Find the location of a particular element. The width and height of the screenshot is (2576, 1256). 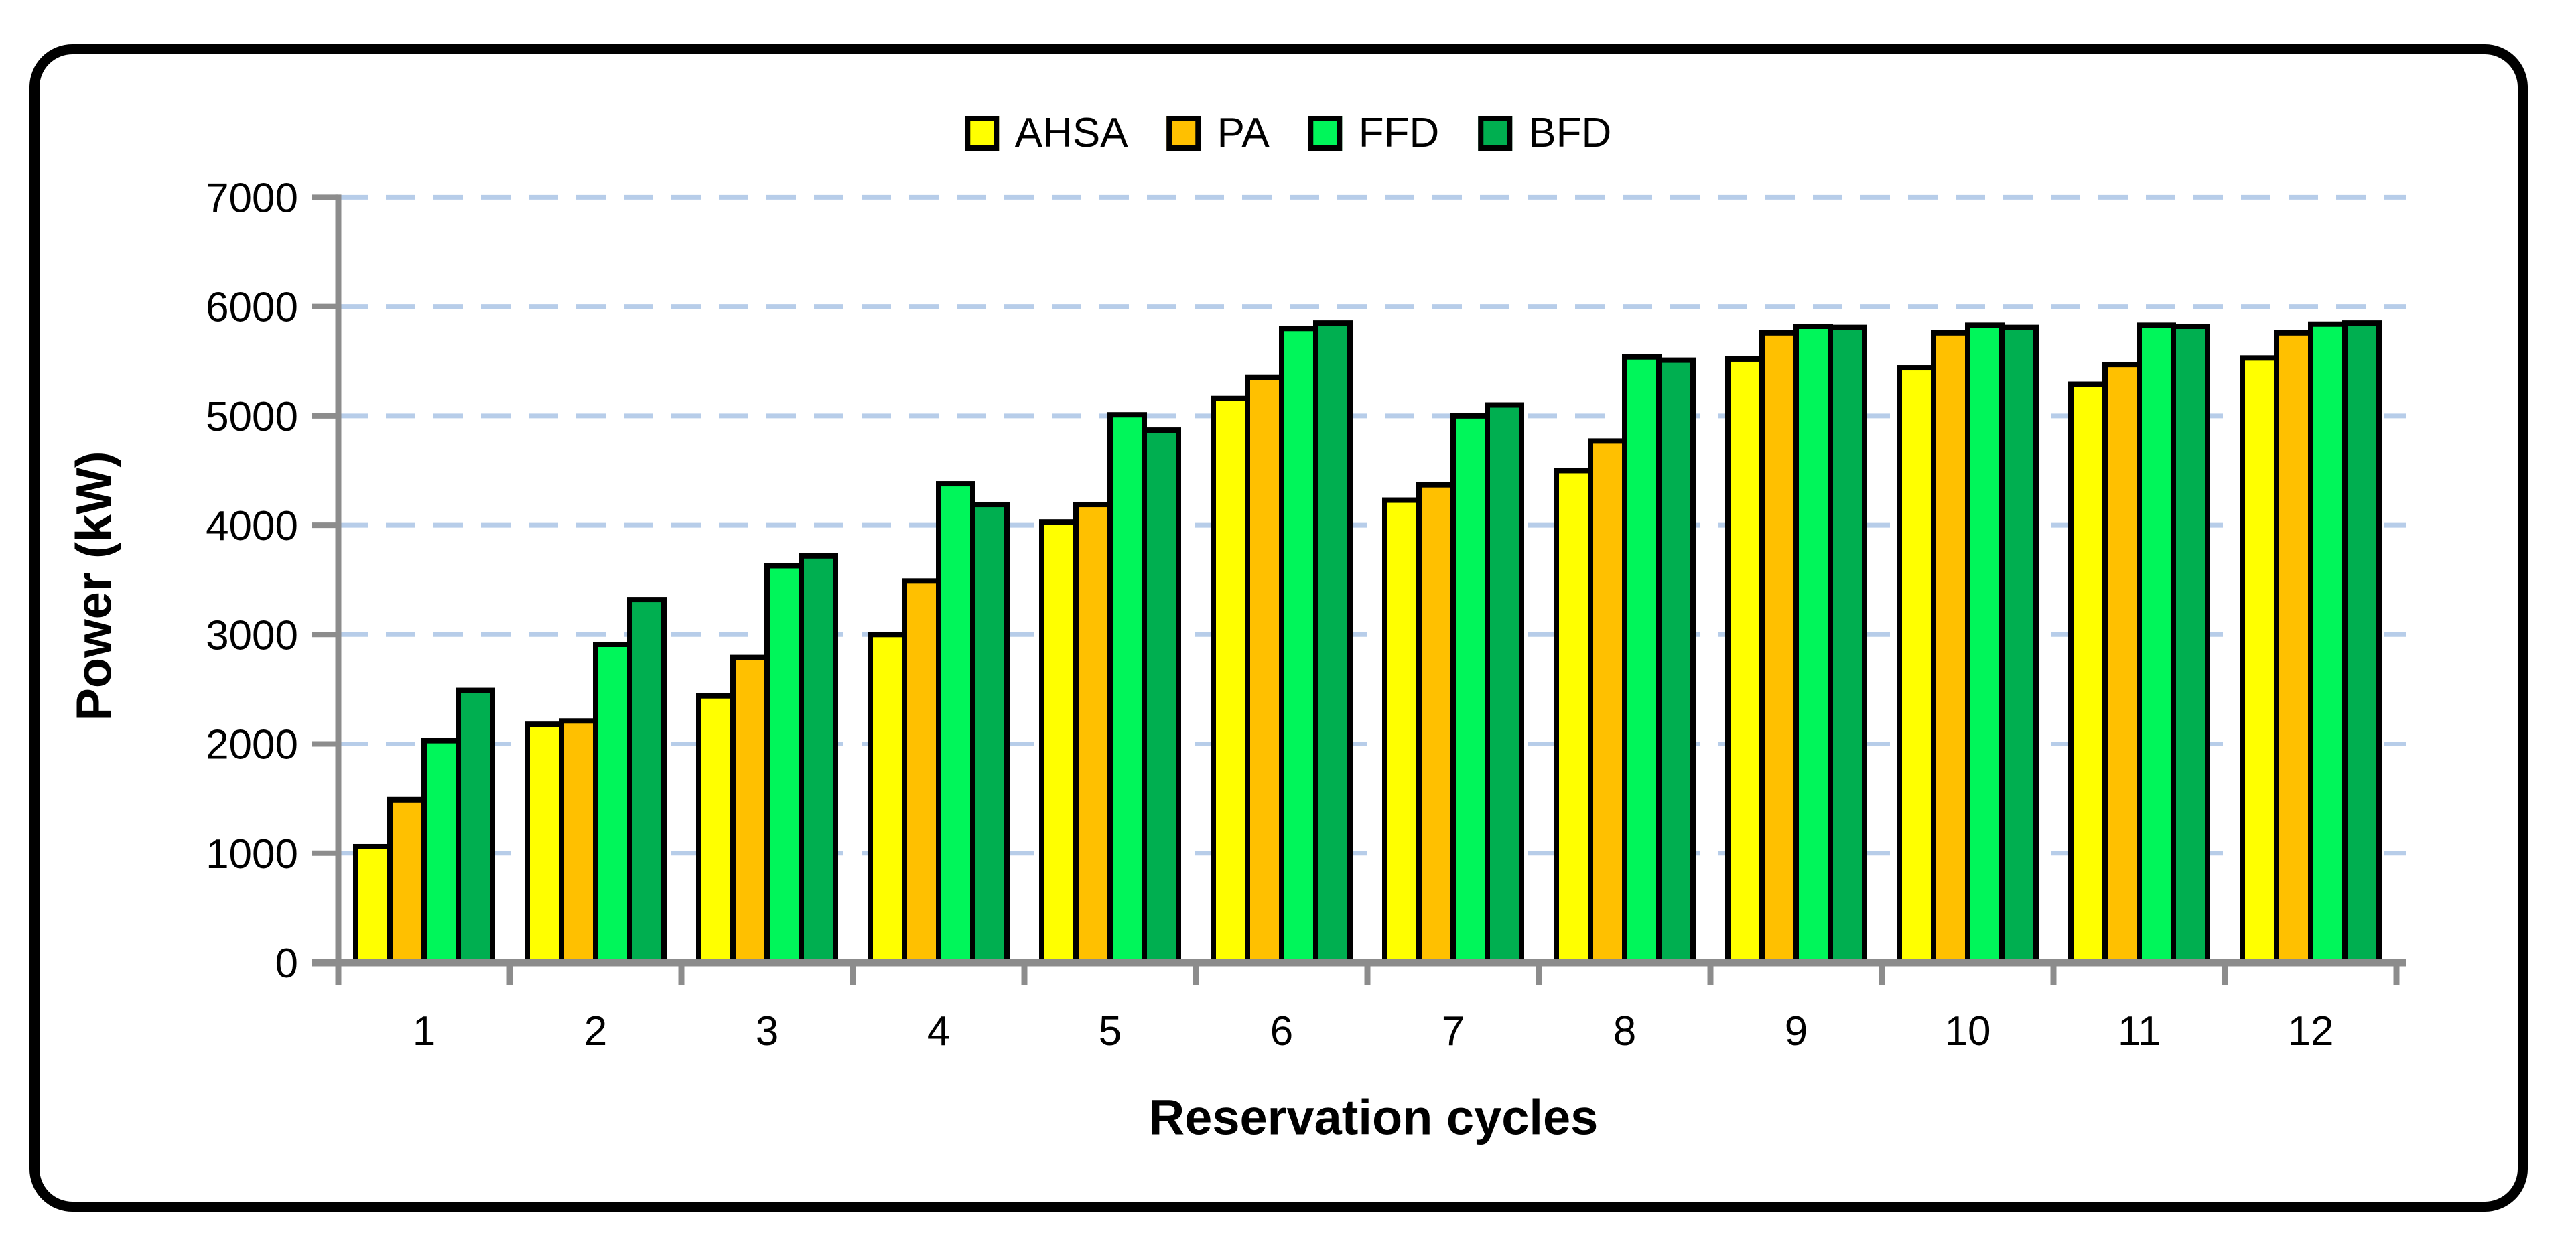

x-category-label: 5 is located at coordinates (1110, 1031).